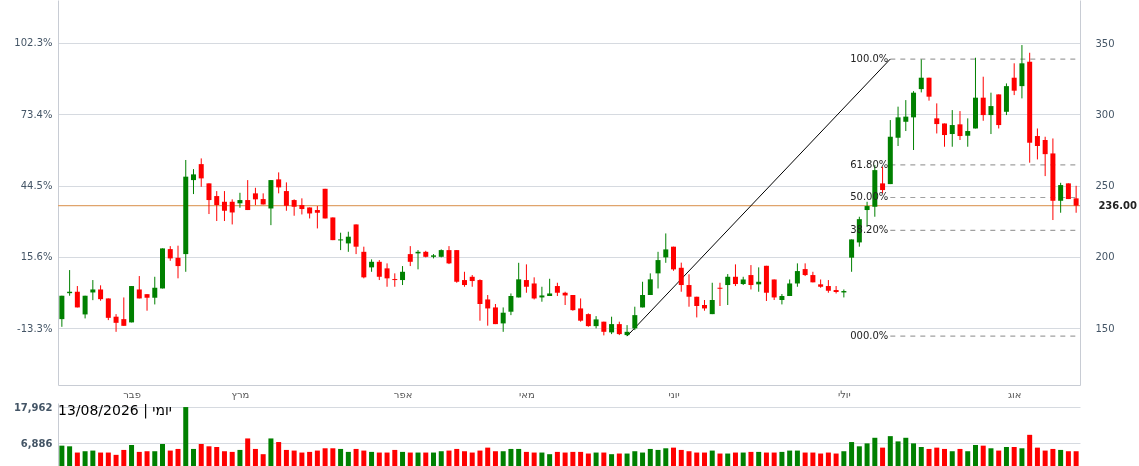 The height and width of the screenshot is (466, 1139). What do you see at coordinates (1105, 257) in the screenshot?
I see `y-tick-label: 200` at bounding box center [1105, 257].